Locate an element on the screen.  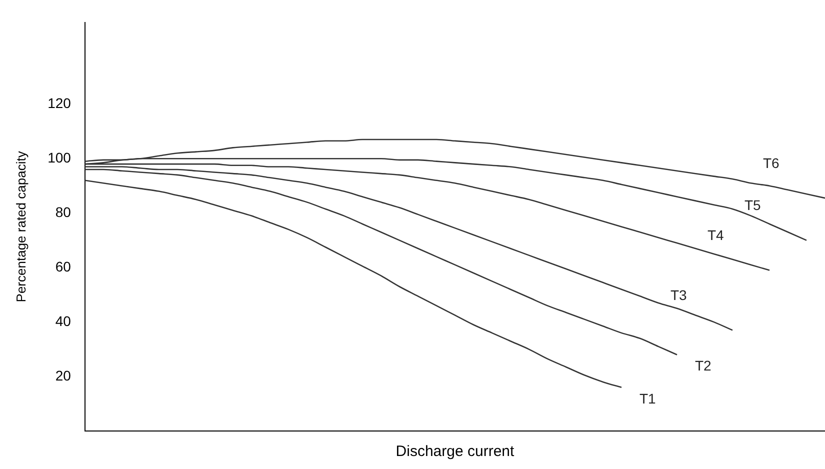
x-axis-title: Discharge current is located at coordinates (455, 451).